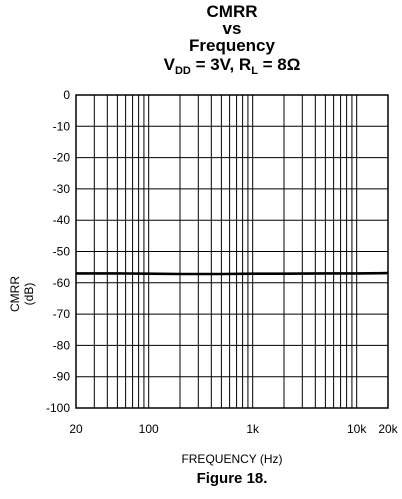 The height and width of the screenshot is (499, 402). What do you see at coordinates (182, 71) in the screenshot?
I see `cond-v-sub: DD` at bounding box center [182, 71].